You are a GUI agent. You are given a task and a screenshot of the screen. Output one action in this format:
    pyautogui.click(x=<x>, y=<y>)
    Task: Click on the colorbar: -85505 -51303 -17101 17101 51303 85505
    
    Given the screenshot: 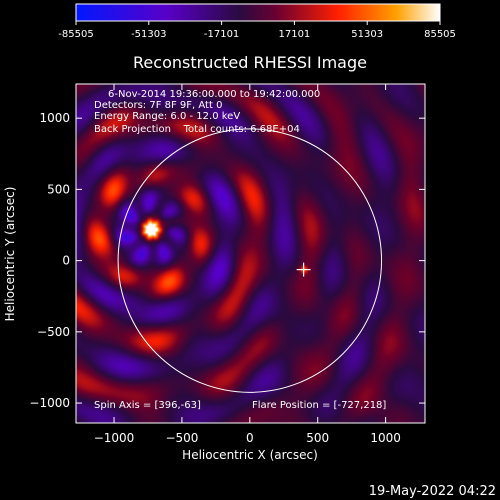 What is the action you would take?
    pyautogui.click(x=257, y=21)
    